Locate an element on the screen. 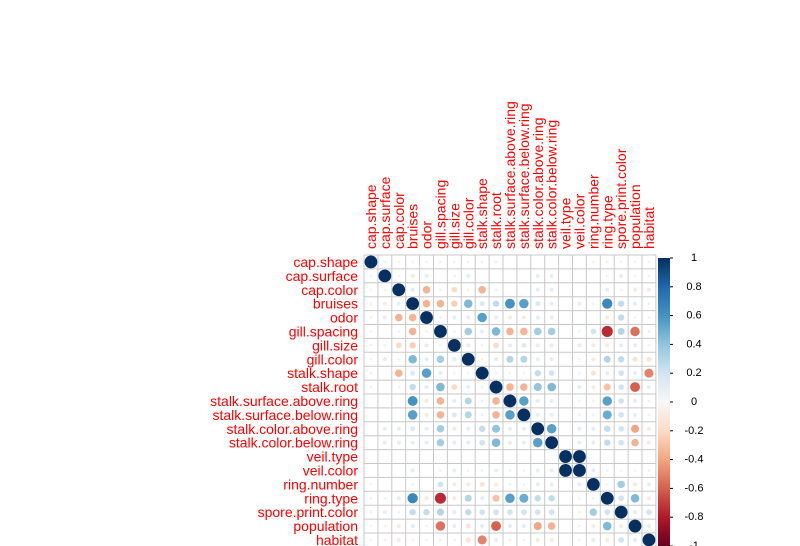 Image resolution: width=800 pixels, height=546 pixels. corr-circle-cap.color-stalk.shape is located at coordinates (482, 289).